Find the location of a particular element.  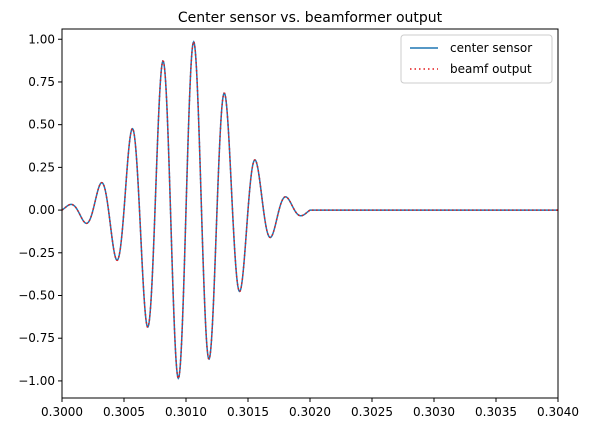

legend-label-center-sensor: center sensor is located at coordinates (491, 48).